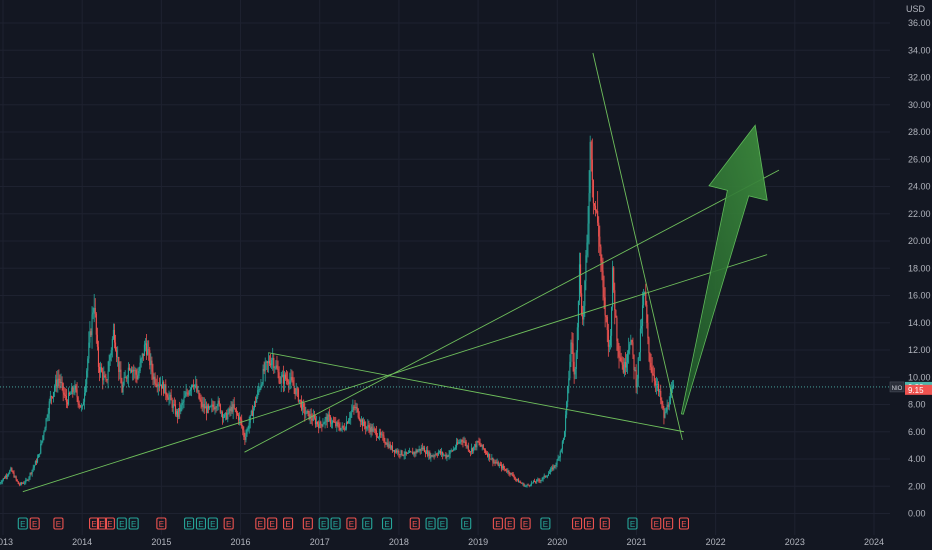  Describe the element at coordinates (874, 542) in the screenshot. I see `time-tick-label: 2024` at that location.